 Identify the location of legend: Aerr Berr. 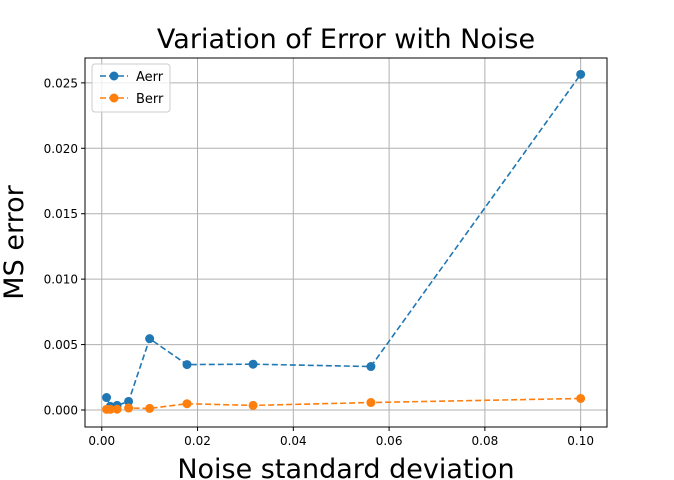
(131, 88).